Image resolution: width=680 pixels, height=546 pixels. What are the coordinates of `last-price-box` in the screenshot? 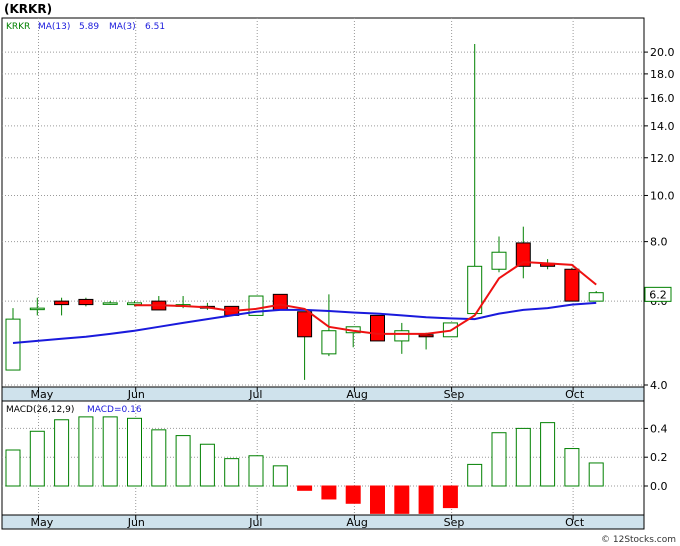 It's located at (658, 294).